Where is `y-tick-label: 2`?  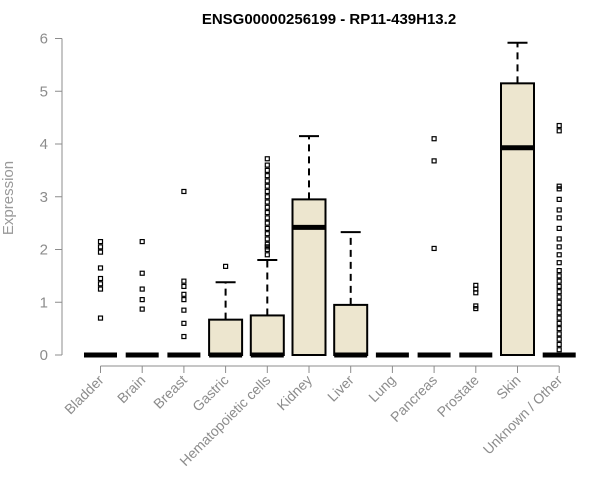
y-tick-label: 2 is located at coordinates (44, 250).